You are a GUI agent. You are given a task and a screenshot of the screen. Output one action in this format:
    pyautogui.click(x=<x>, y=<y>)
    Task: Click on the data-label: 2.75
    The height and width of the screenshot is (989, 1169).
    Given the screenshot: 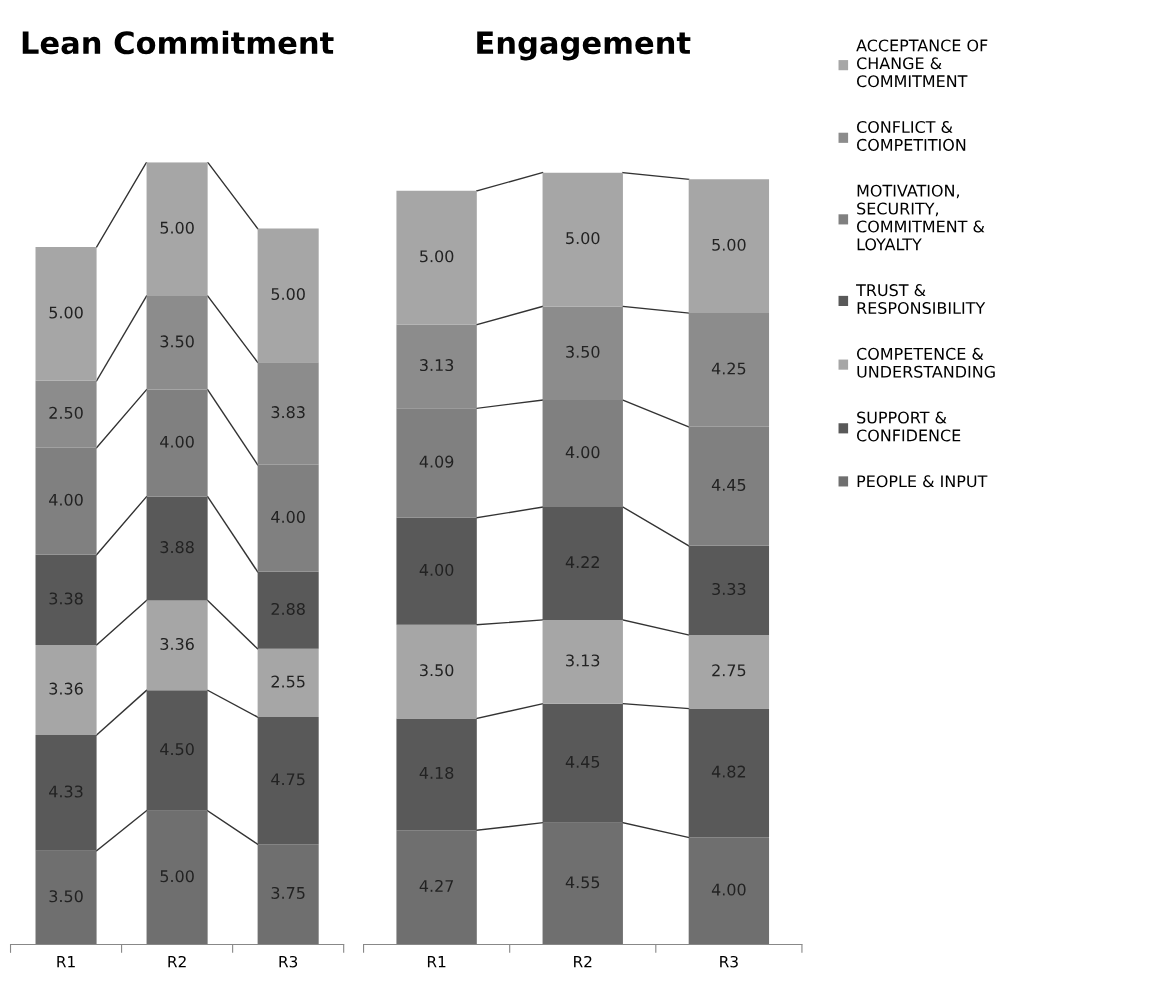 What is the action you would take?
    pyautogui.click(x=729, y=670)
    